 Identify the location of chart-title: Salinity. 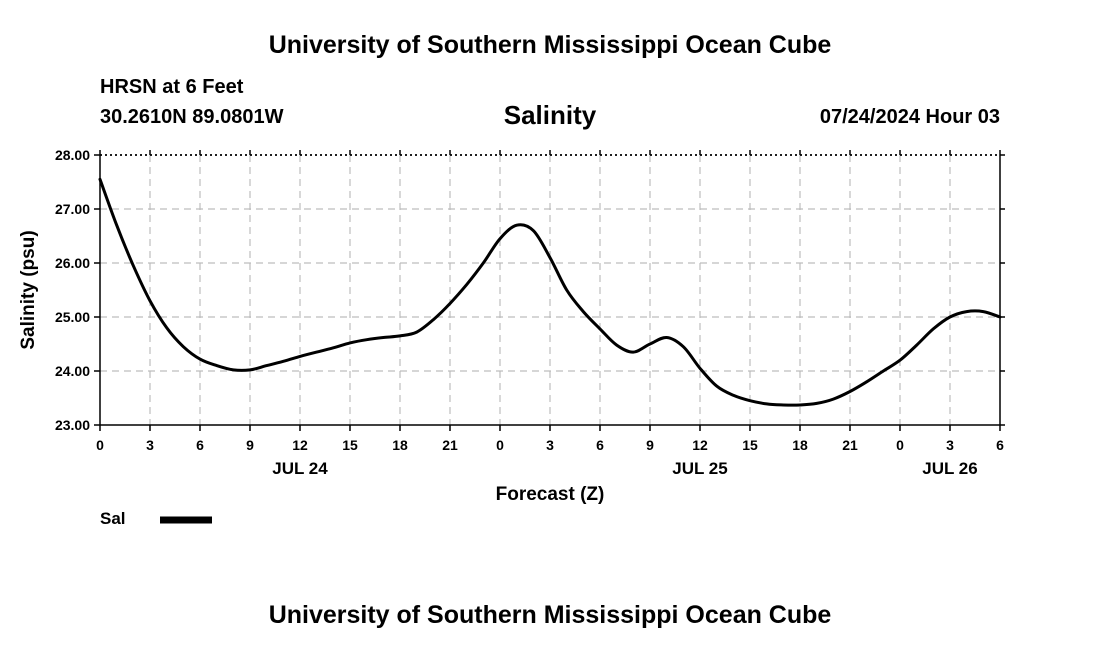
(550, 115).